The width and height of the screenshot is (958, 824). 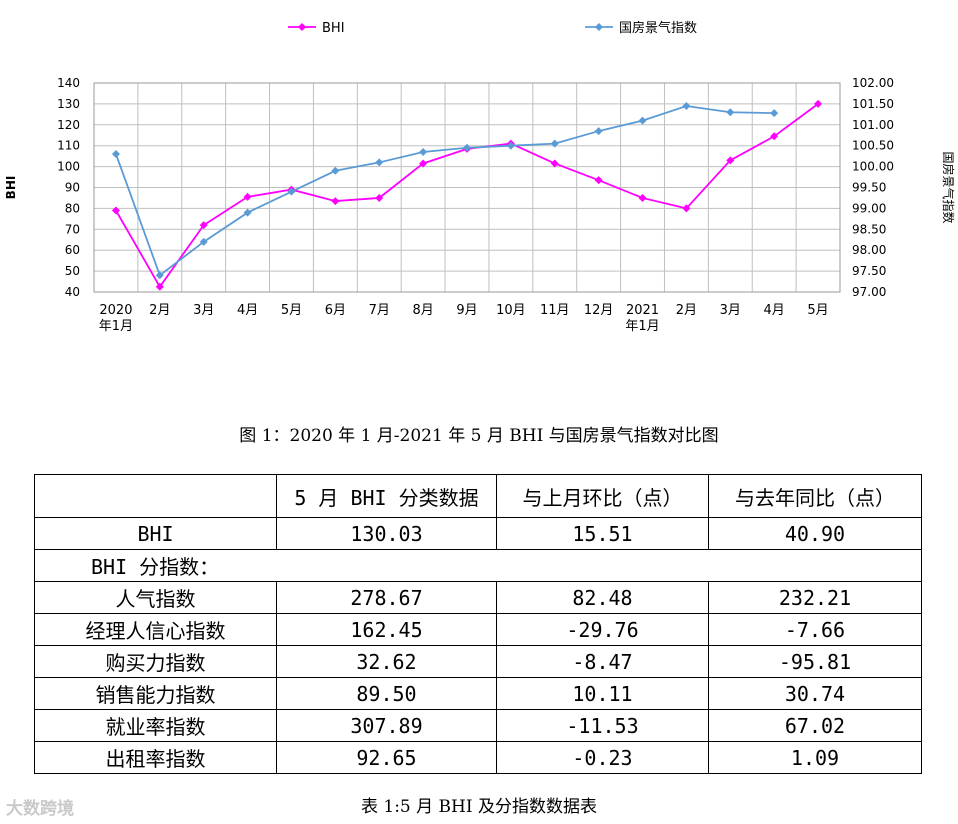 What do you see at coordinates (815, 496) in the screenshot?
I see `header-cell: 与去年同比（点）` at bounding box center [815, 496].